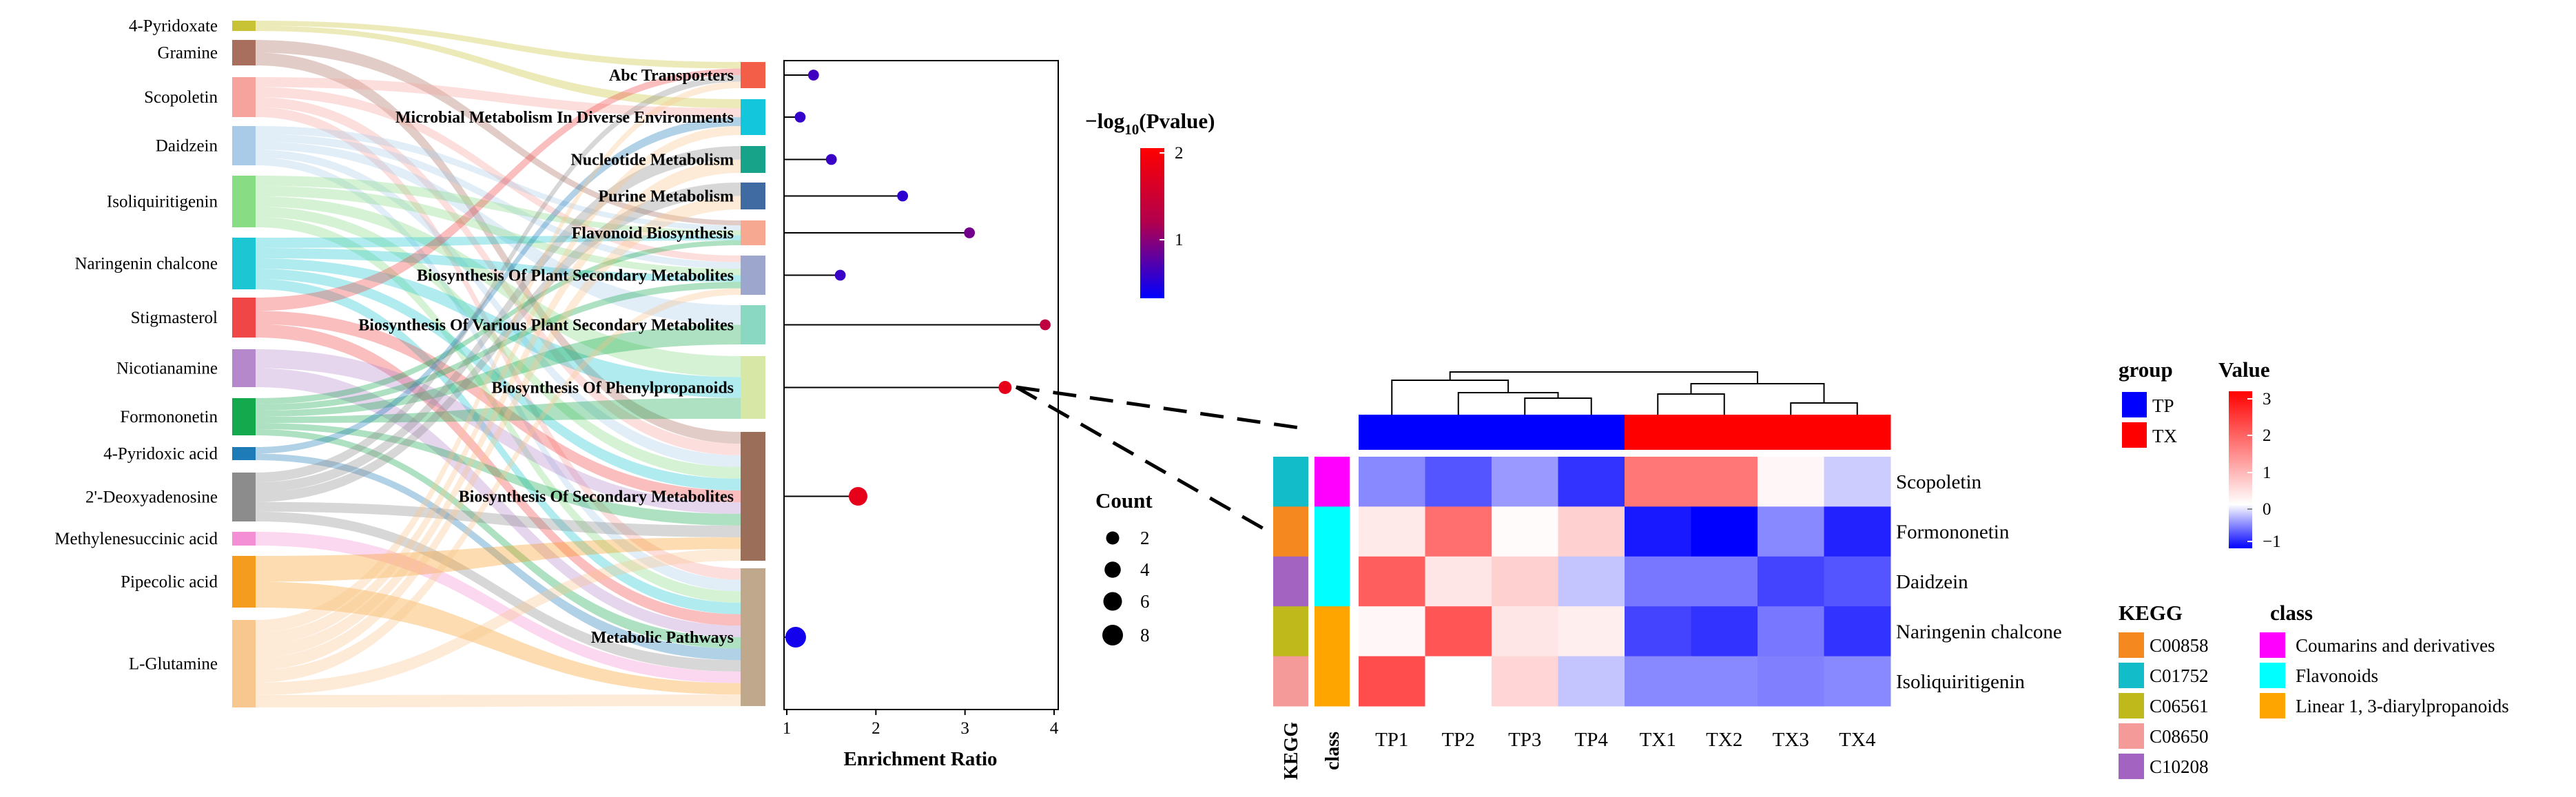 This screenshot has width=2576, height=797. What do you see at coordinates (2146, 370) in the screenshot?
I see `group-legend-title: group` at bounding box center [2146, 370].